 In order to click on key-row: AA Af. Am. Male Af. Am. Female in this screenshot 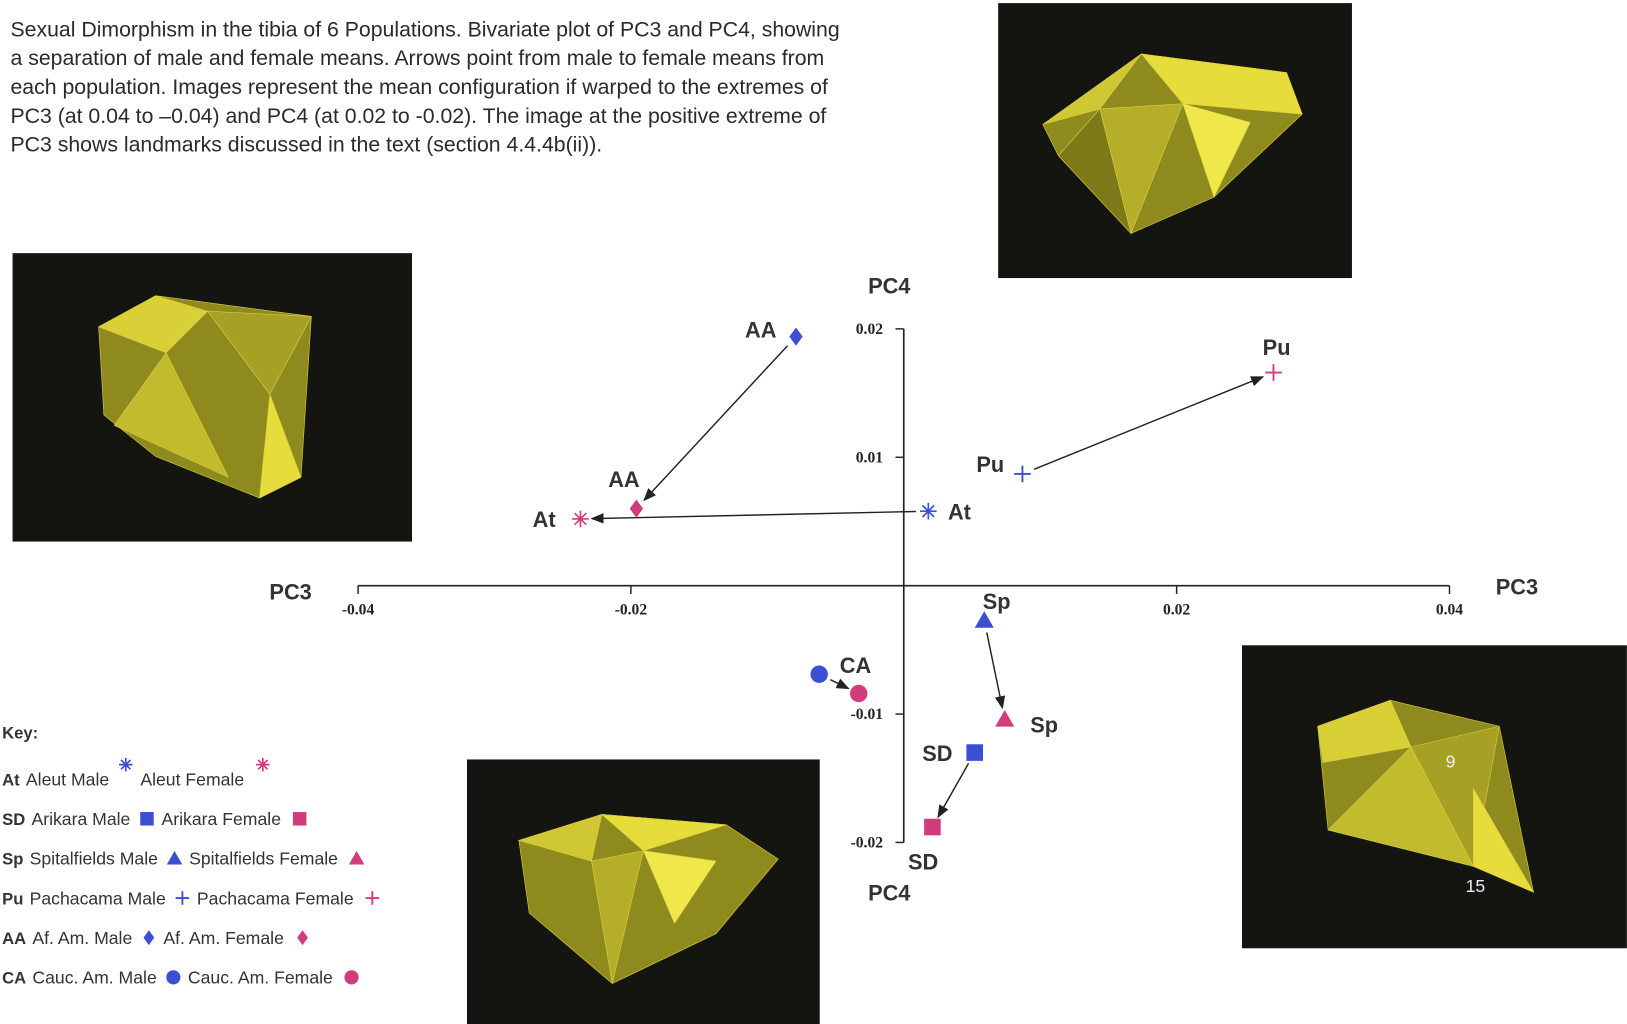, I will do `click(155, 938)`.